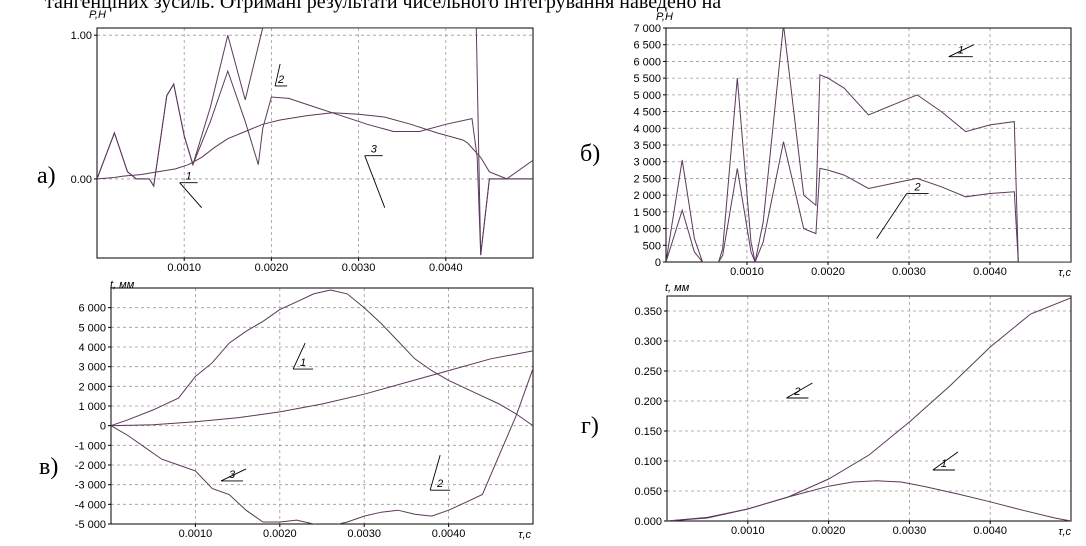 The image size is (1086, 546). What do you see at coordinates (46, 176) in the screenshot?
I see `panel-label-a: а)` at bounding box center [46, 176].